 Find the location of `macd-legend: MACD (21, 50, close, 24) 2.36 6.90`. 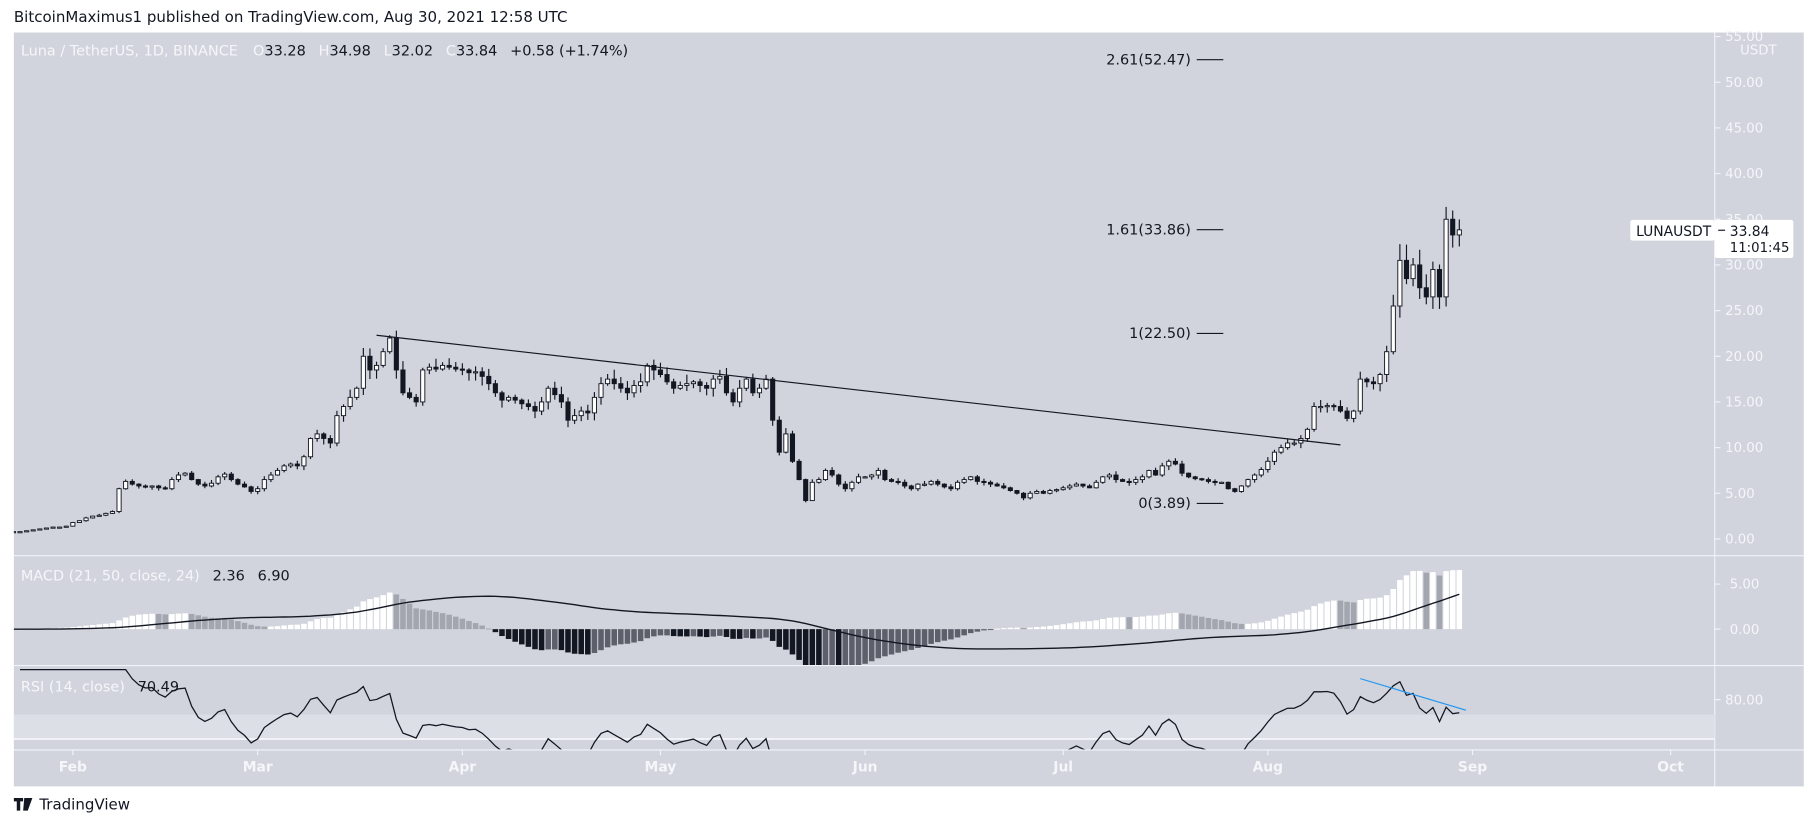

macd-legend: MACD (21, 50, close, 24) 2.36 6.90 is located at coordinates (155, 575).